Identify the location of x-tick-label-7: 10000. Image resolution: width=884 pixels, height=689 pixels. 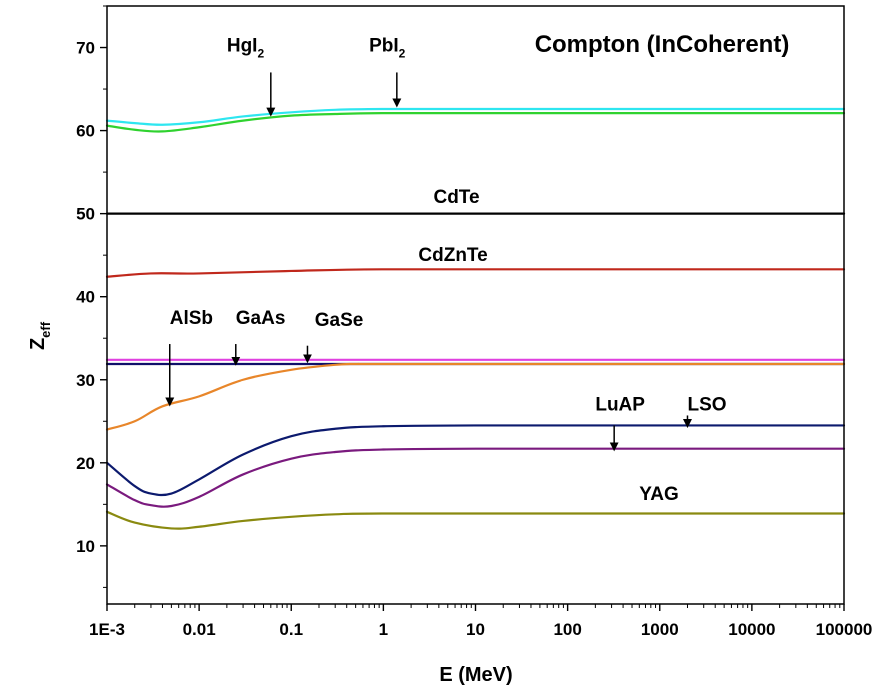
(751, 629).